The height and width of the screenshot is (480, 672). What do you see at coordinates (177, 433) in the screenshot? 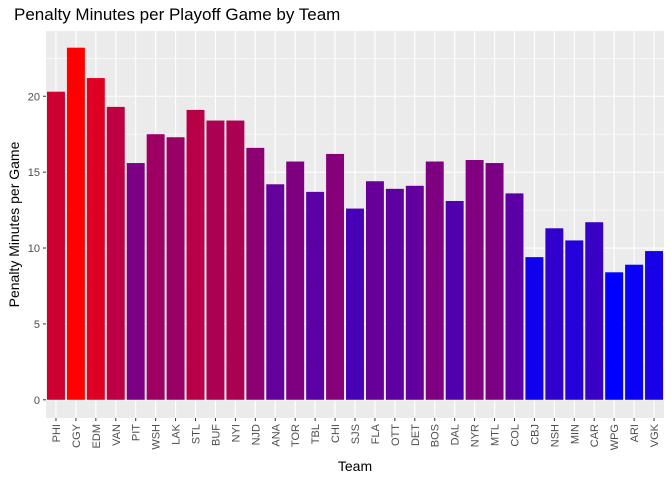
I see `x-tick-label: LAK` at bounding box center [177, 433].